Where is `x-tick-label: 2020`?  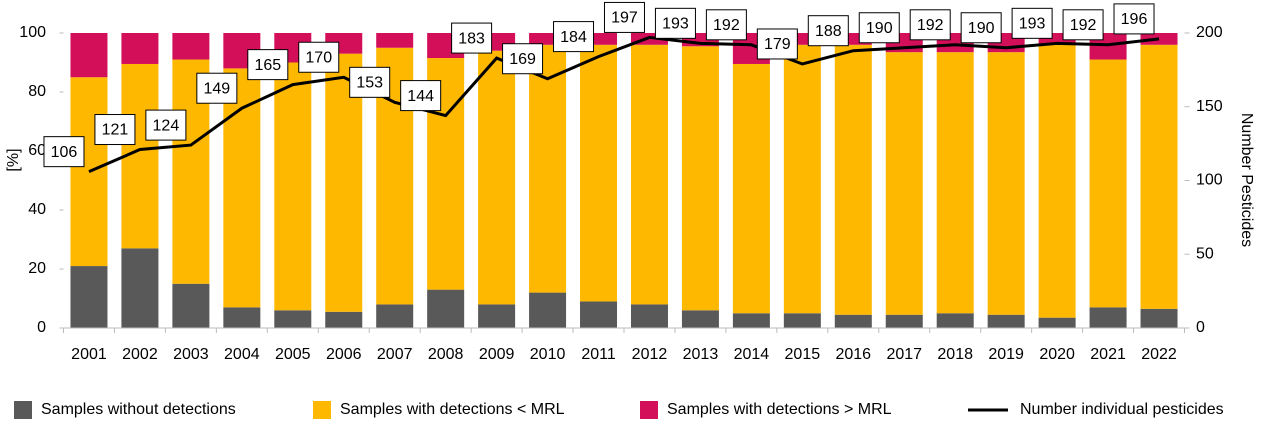
x-tick-label: 2020 is located at coordinates (1057, 354).